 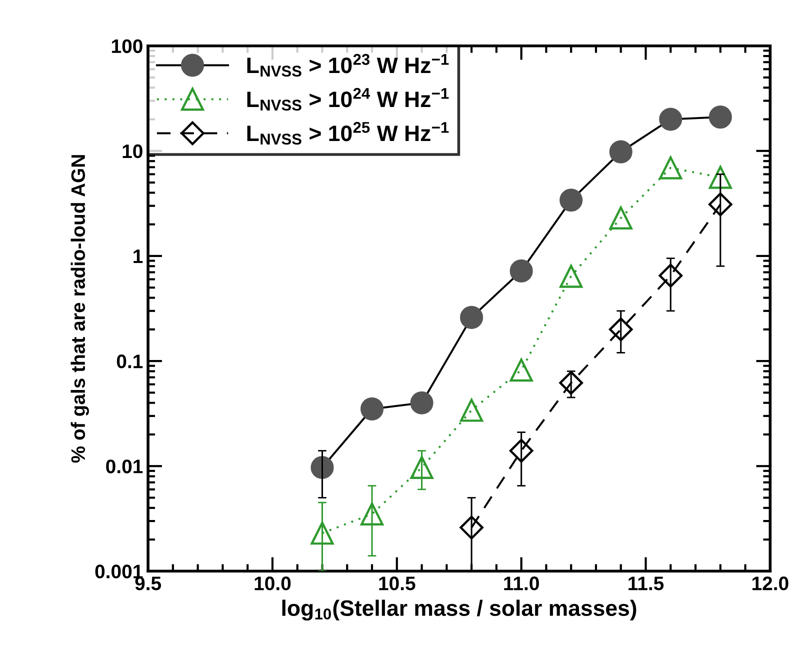 What do you see at coordinates (132, 151) in the screenshot?
I see `y-tick-label: 10` at bounding box center [132, 151].